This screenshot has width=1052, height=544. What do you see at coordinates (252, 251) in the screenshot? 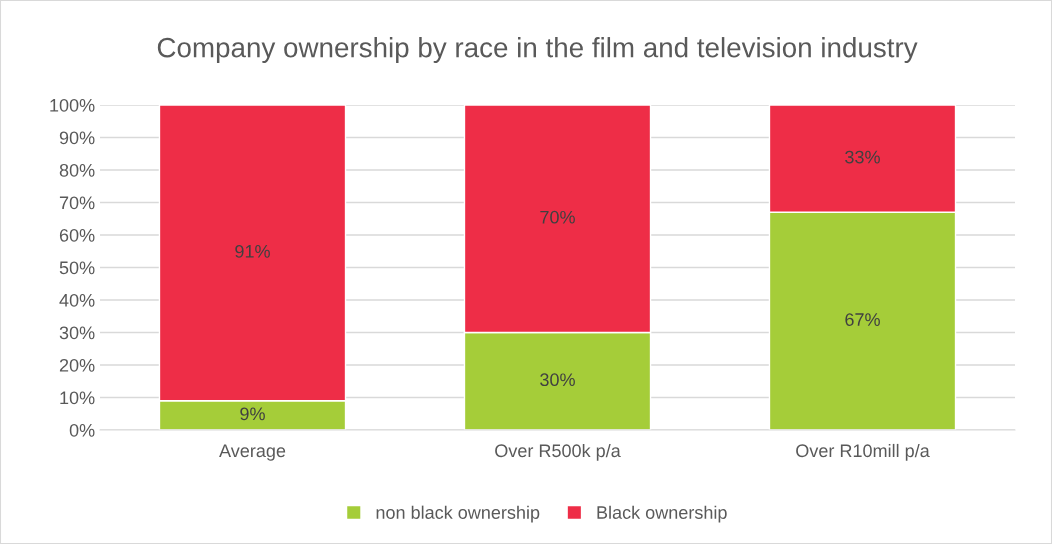
I see `data-label: 91%` at bounding box center [252, 251].